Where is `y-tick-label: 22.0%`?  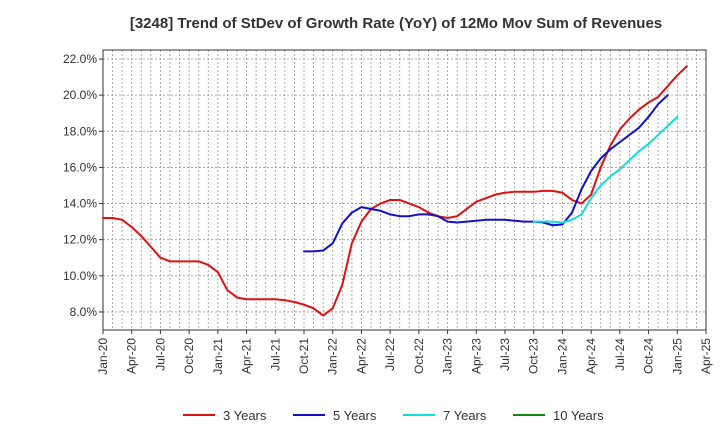
y-tick-label: 22.0% is located at coordinates (80, 59).